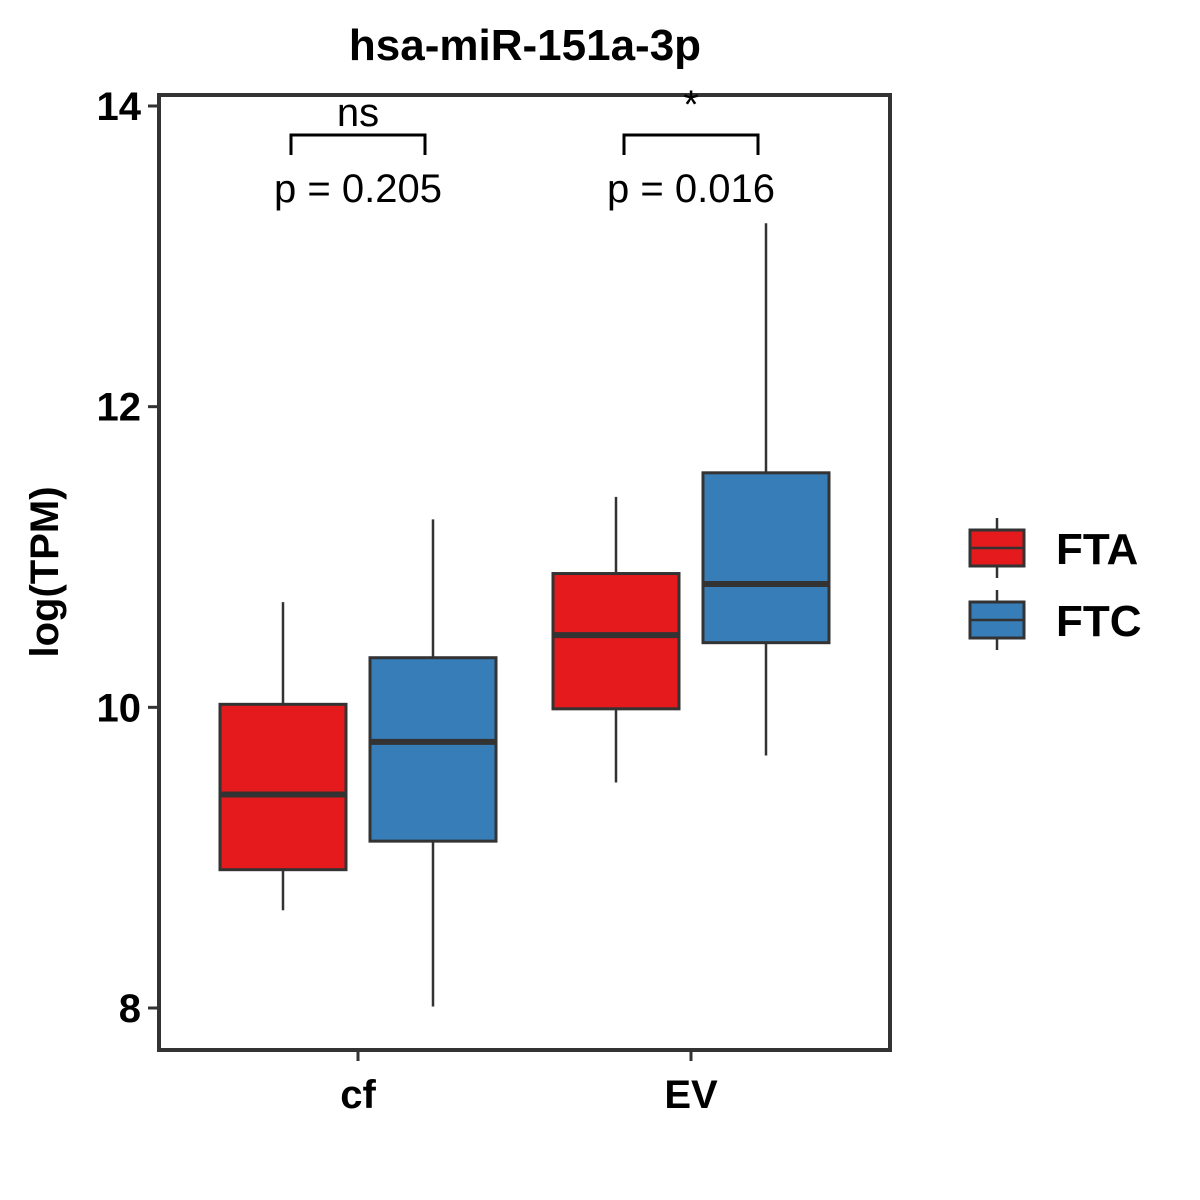  Describe the element at coordinates (358, 189) in the screenshot. I see `p-value-label: p = 0.205` at that location.